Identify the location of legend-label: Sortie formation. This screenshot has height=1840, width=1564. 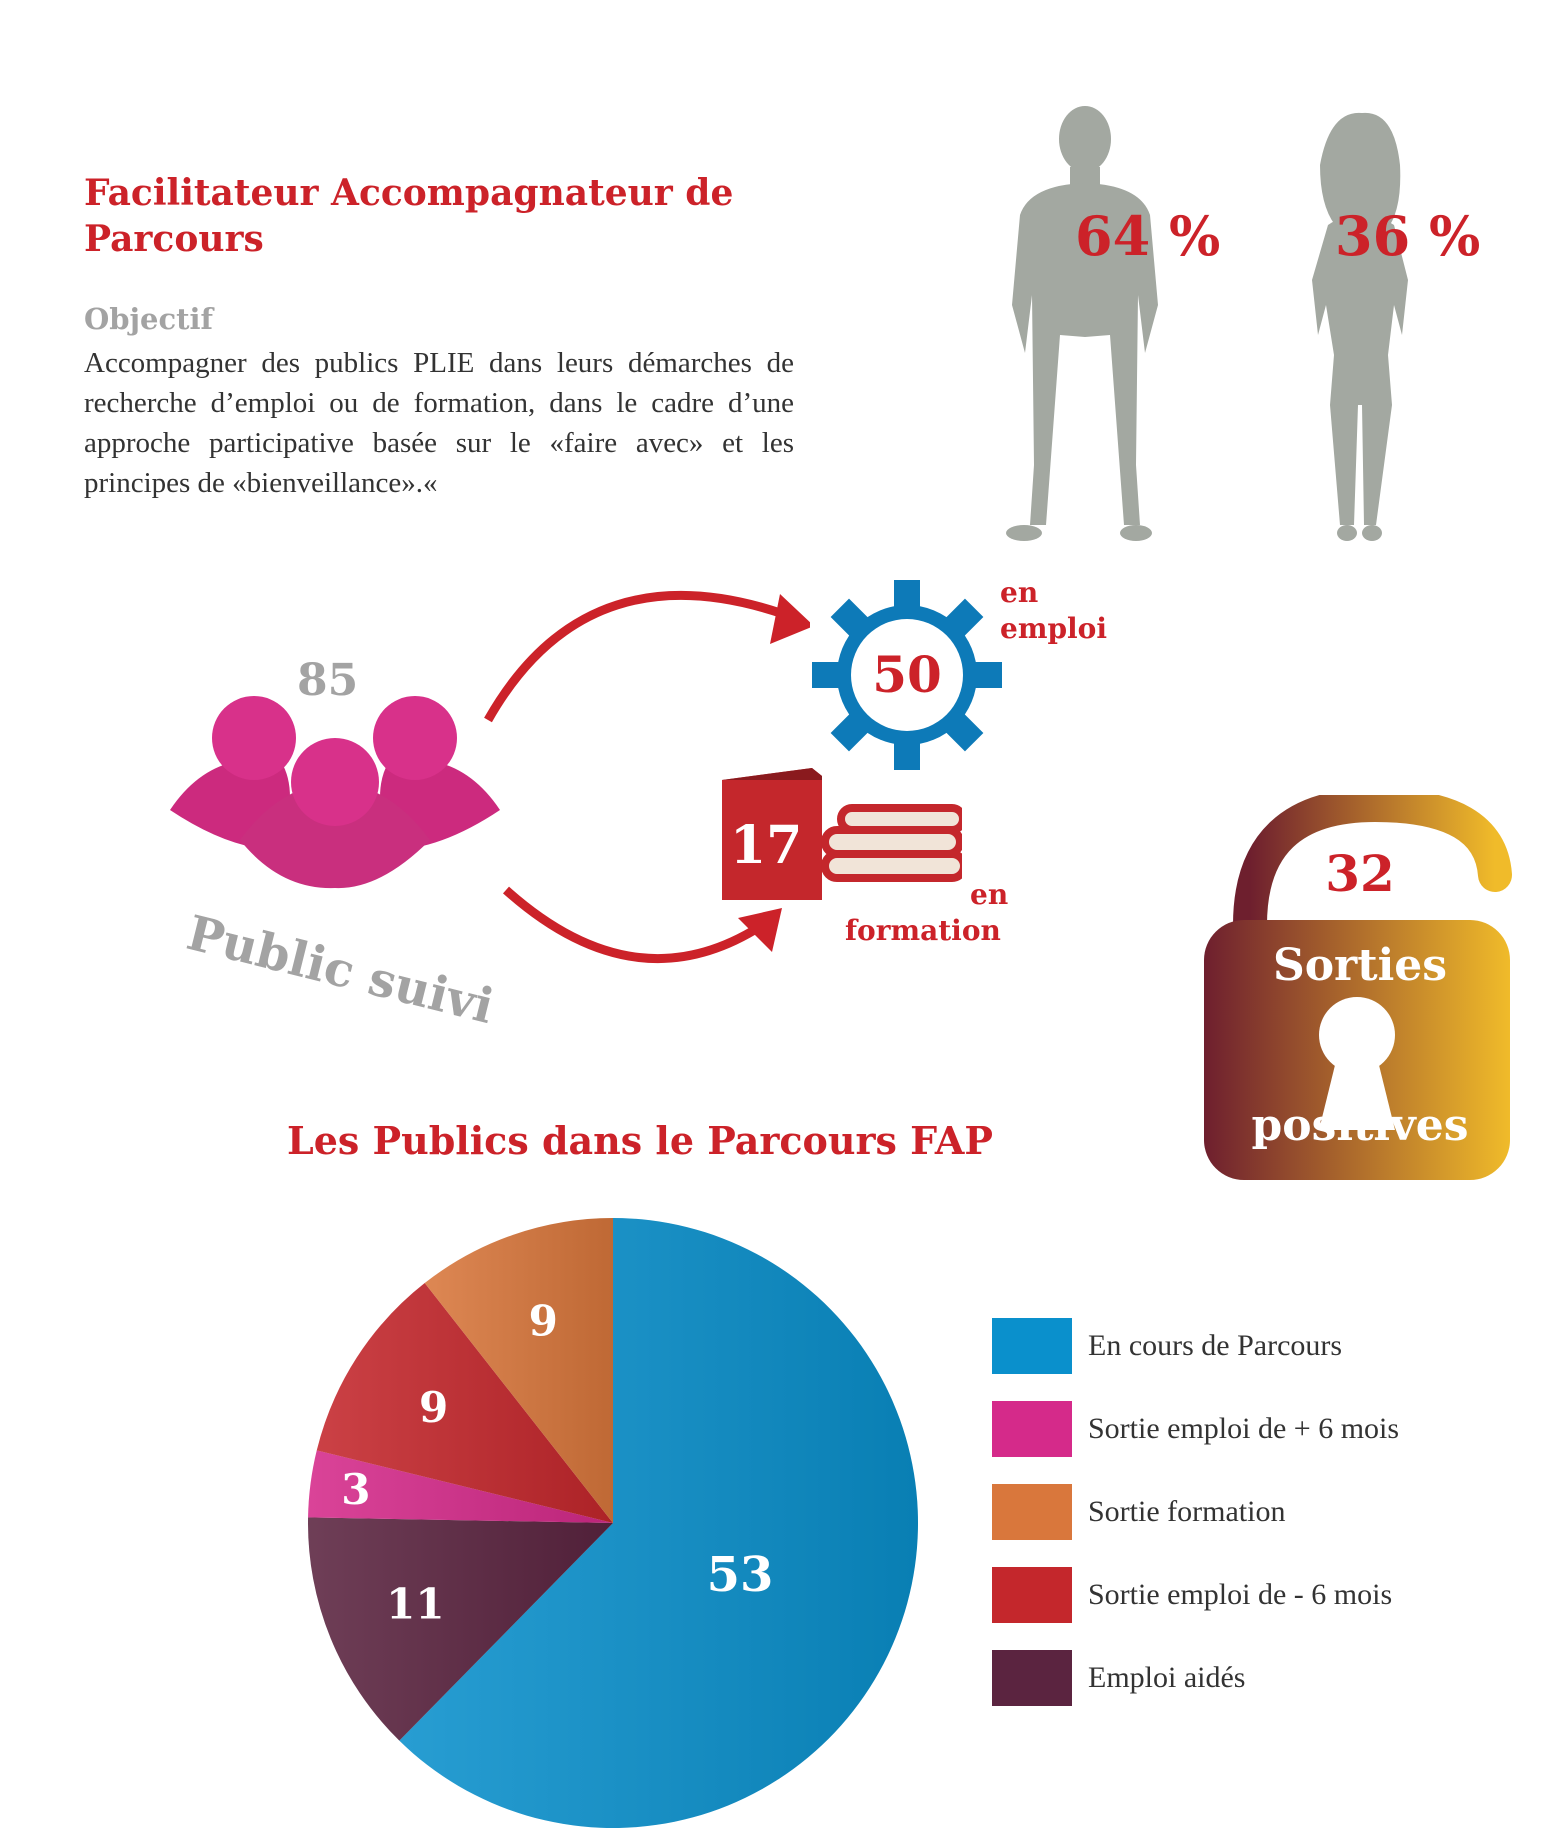
(1187, 1511).